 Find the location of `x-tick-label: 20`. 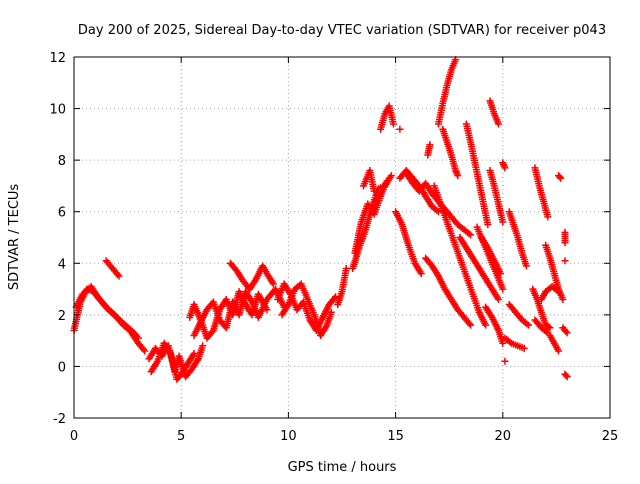

x-tick-label: 20 is located at coordinates (503, 436).